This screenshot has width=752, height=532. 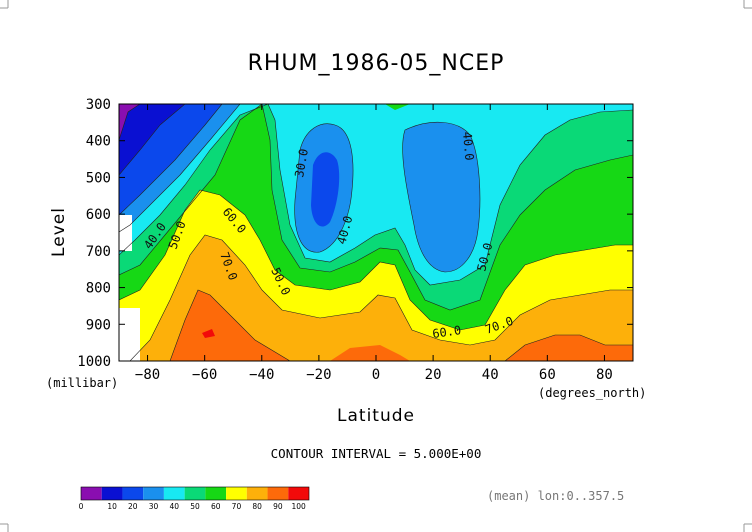 What do you see at coordinates (261, 375) in the screenshot?
I see `x-tick-label: −40` at bounding box center [261, 375].